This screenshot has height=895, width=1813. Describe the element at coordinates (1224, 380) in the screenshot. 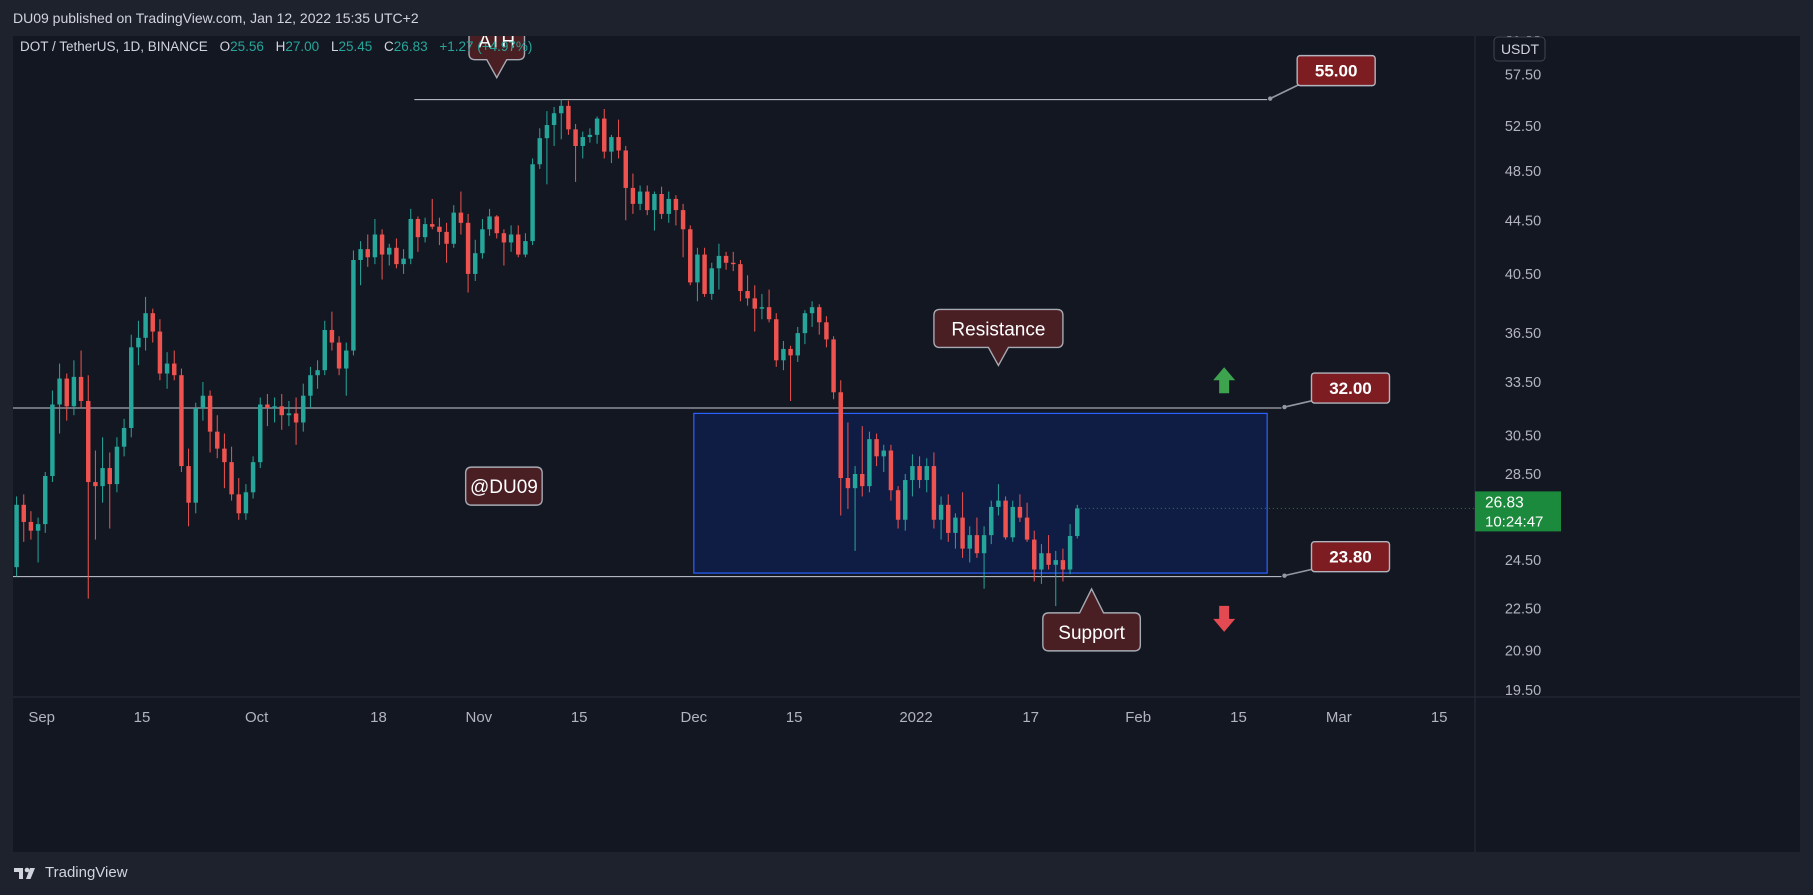

I see `arrow-up-icon` at that location.